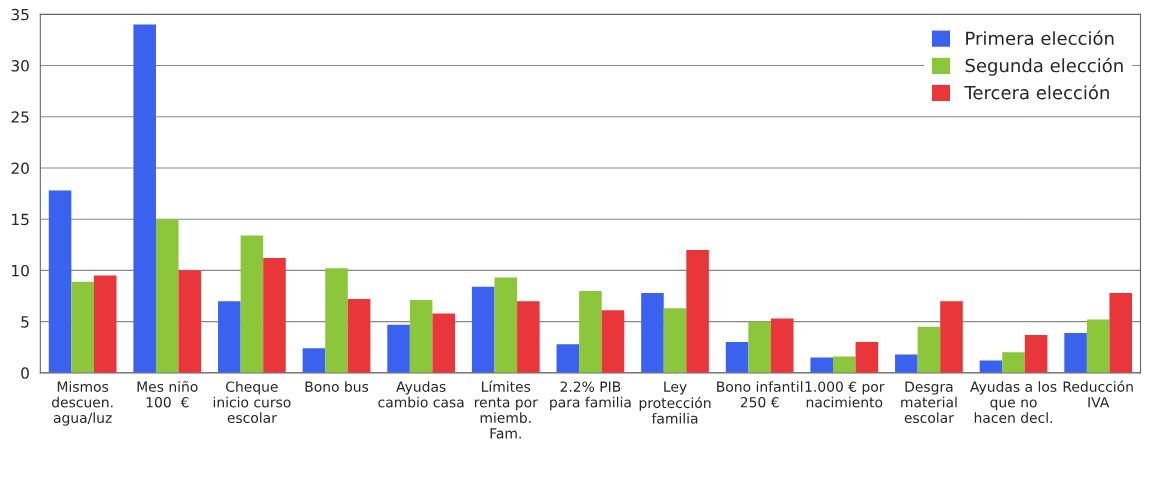 The width and height of the screenshot is (1152, 478). Describe the element at coordinates (20, 168) in the screenshot. I see `y-tick-label: 20` at that location.